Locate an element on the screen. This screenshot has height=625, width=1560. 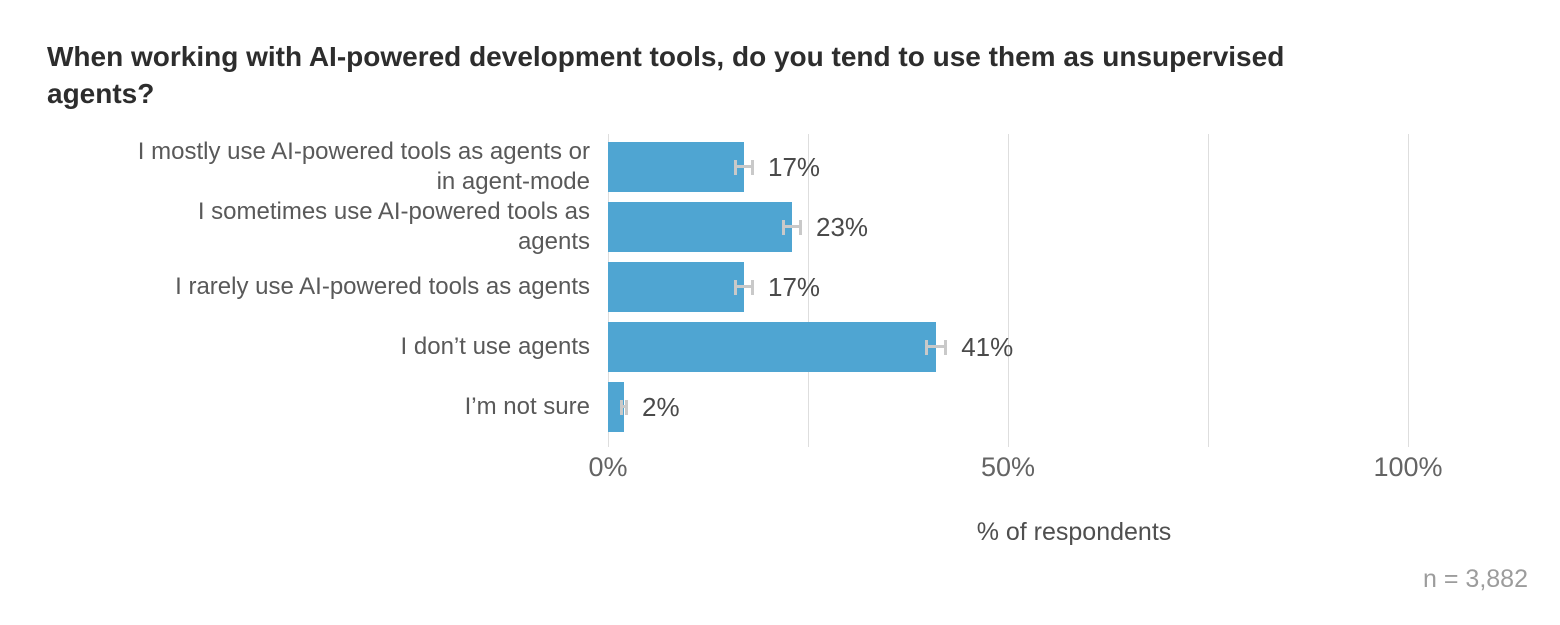
value-label: 23% is located at coordinates (842, 226).